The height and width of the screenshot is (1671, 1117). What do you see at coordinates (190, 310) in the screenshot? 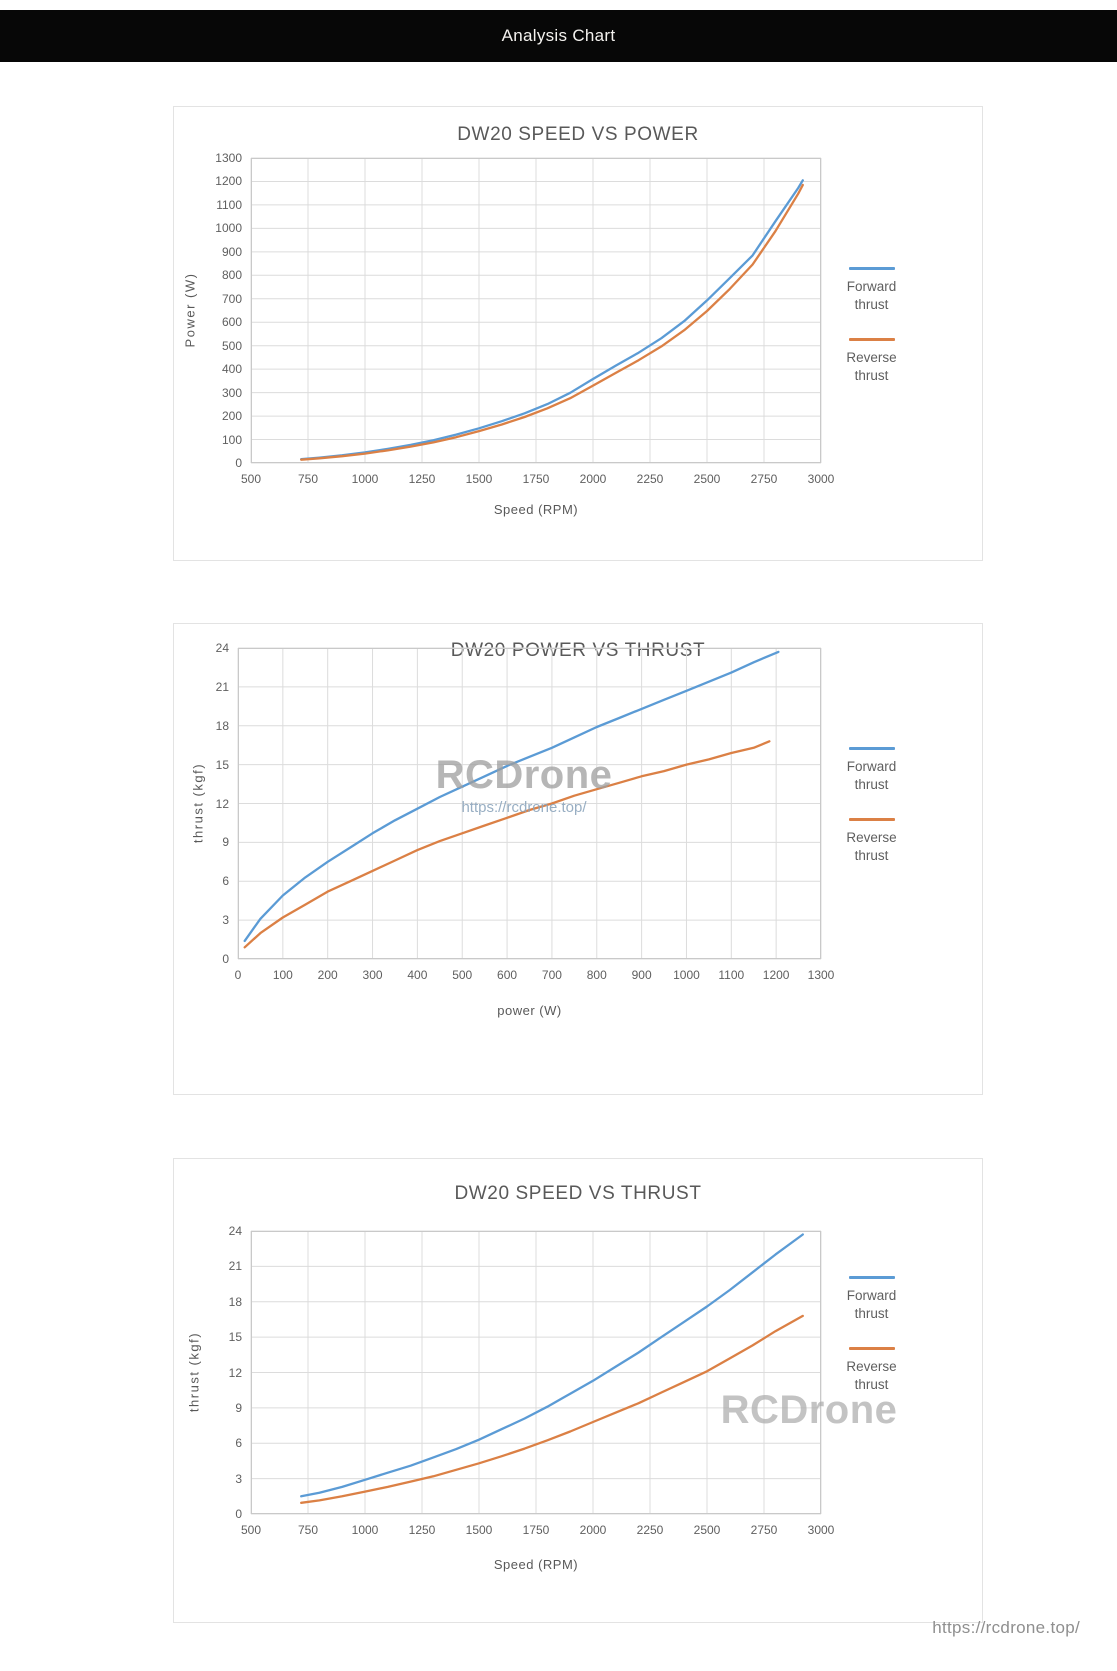
I see `y-axis-label: Power (W)` at bounding box center [190, 310].